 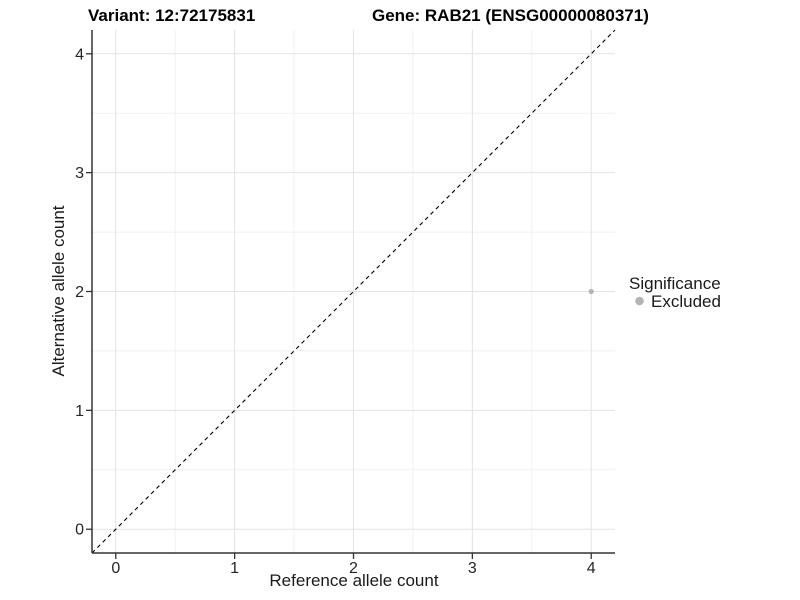 I want to click on x-tick-label: 0, so click(x=115, y=568).